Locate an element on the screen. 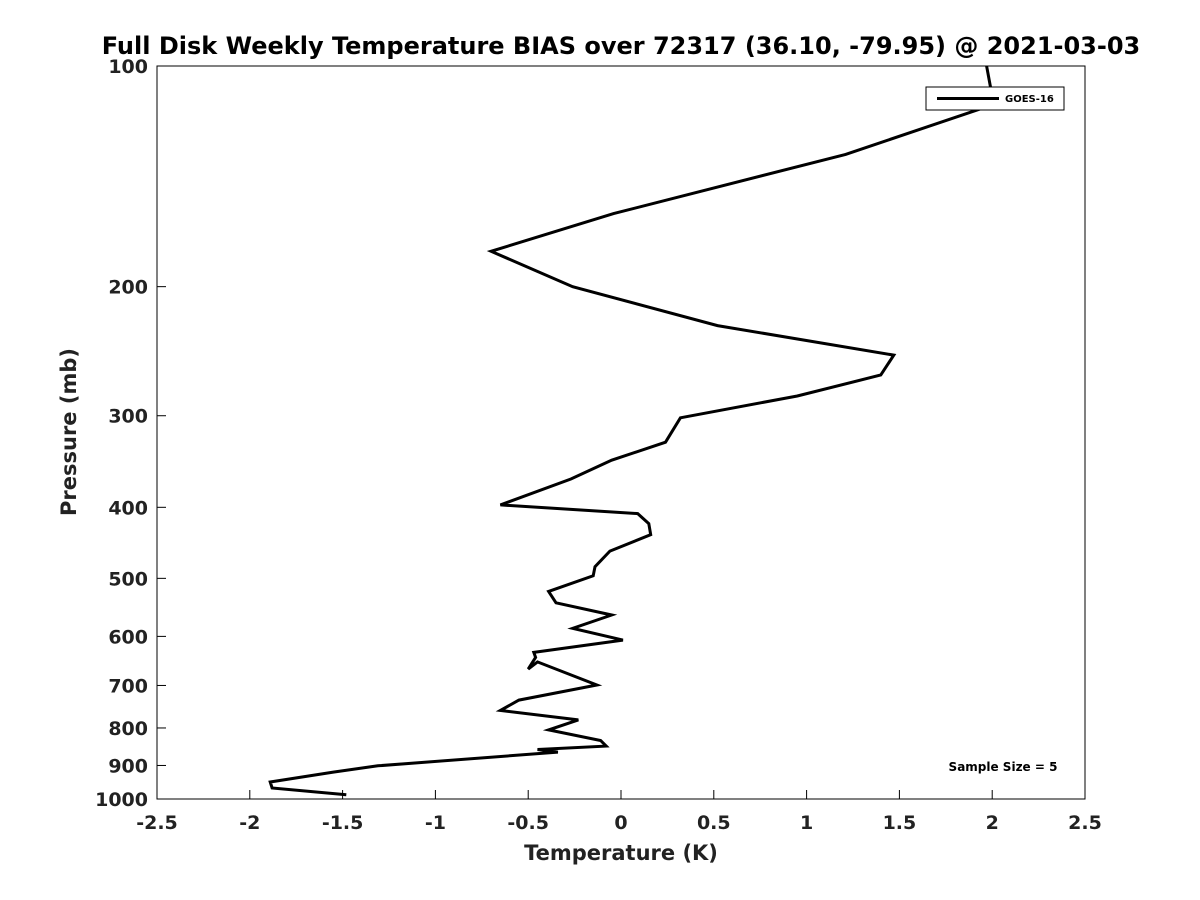  legend-label-goes-16: GOES-16 is located at coordinates (1029, 99).